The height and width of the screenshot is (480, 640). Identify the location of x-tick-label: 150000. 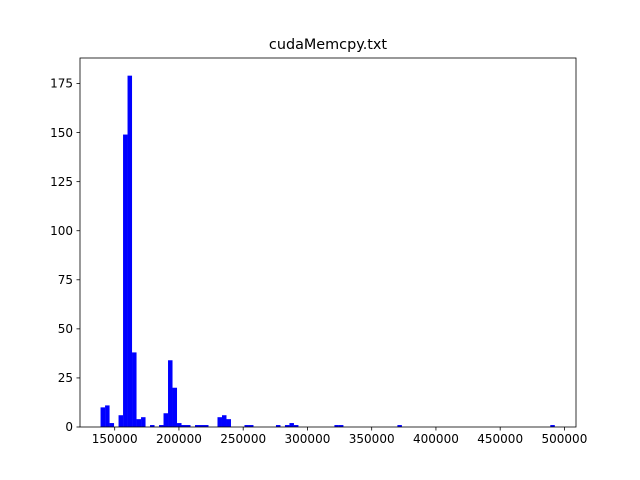
(115, 439).